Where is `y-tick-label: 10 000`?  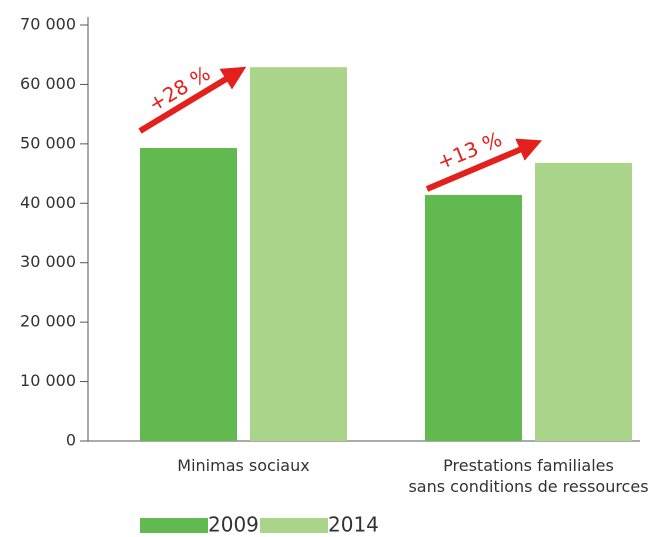 y-tick-label: 10 000 is located at coordinates (48, 380).